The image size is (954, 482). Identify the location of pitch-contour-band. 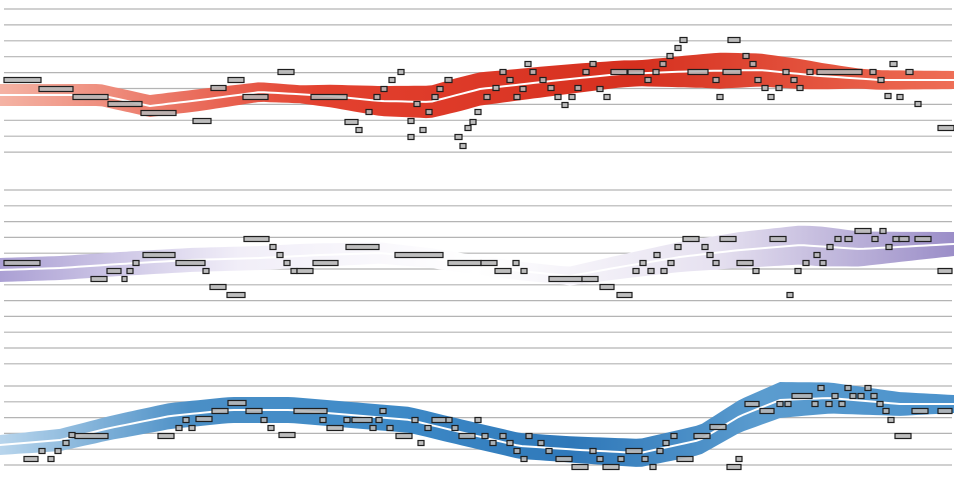
(477, 255).